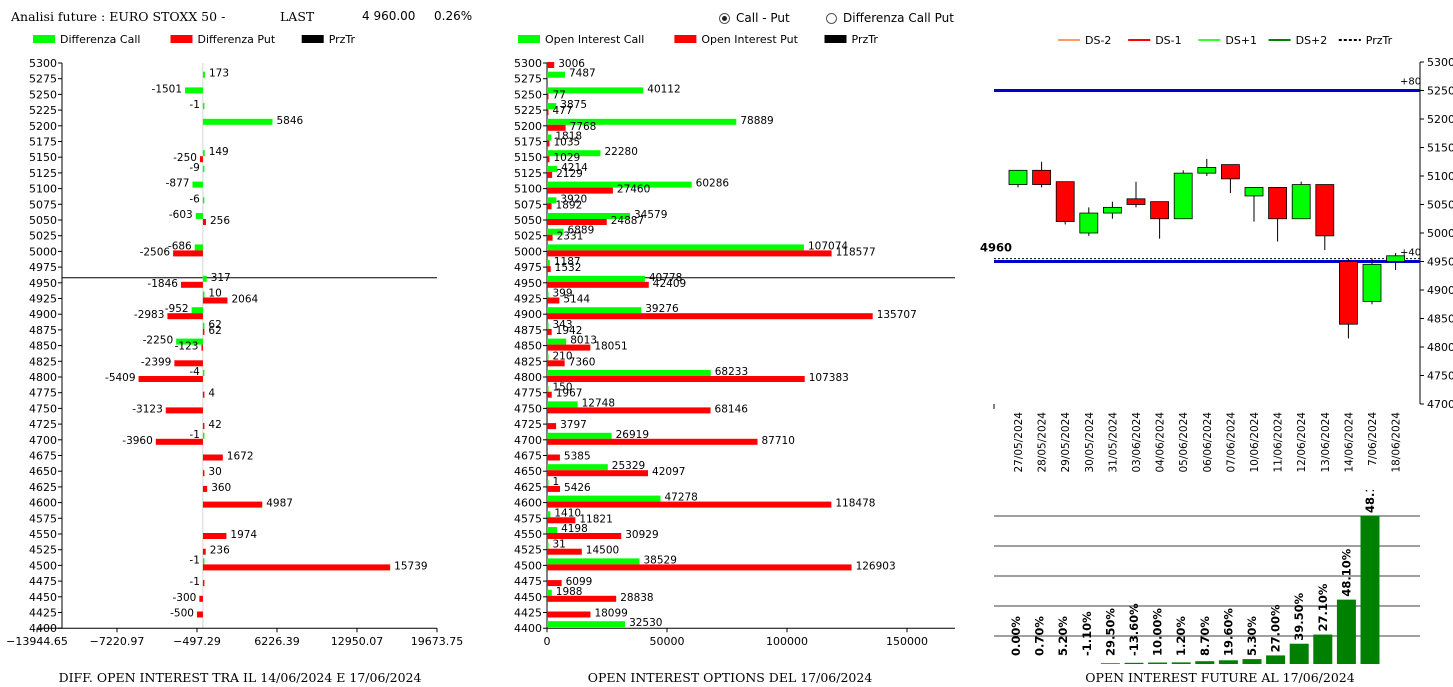 The width and height of the screenshot is (1453, 687). Describe the element at coordinates (118, 16) in the screenshot. I see `app-title: Analisi future : EURO STOXX 50 -` at that location.